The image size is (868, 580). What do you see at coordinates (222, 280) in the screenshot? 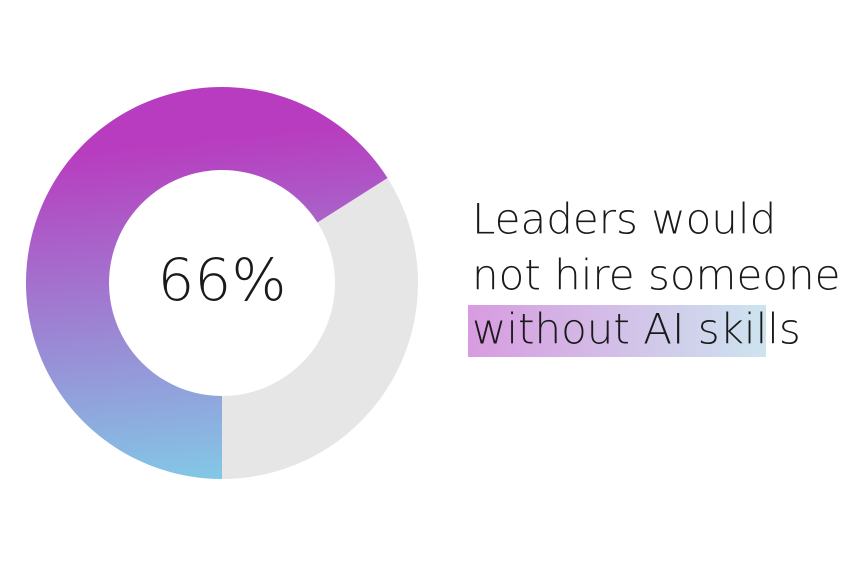
I see `center-label: 66%` at bounding box center [222, 280].